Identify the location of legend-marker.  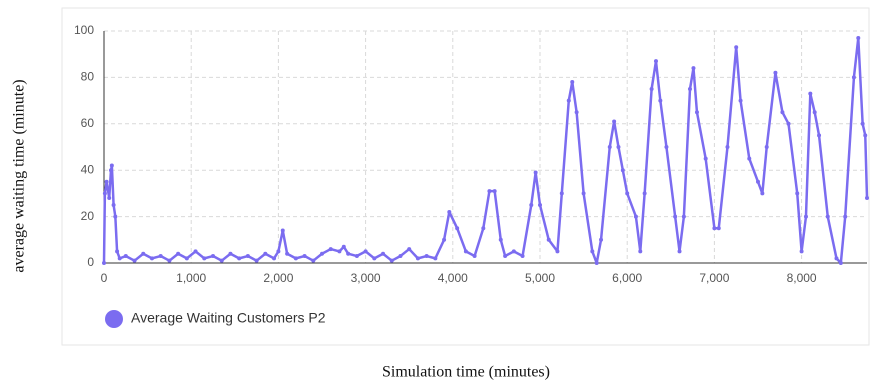
(114, 319).